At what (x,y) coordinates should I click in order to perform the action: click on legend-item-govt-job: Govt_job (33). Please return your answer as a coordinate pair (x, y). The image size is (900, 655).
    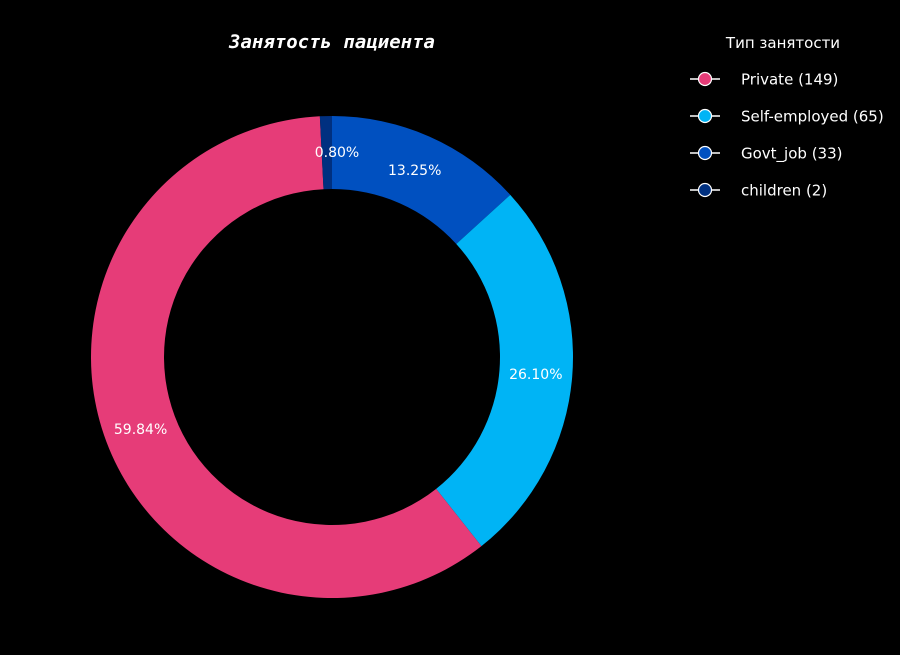
    Looking at the image, I should click on (766, 154).